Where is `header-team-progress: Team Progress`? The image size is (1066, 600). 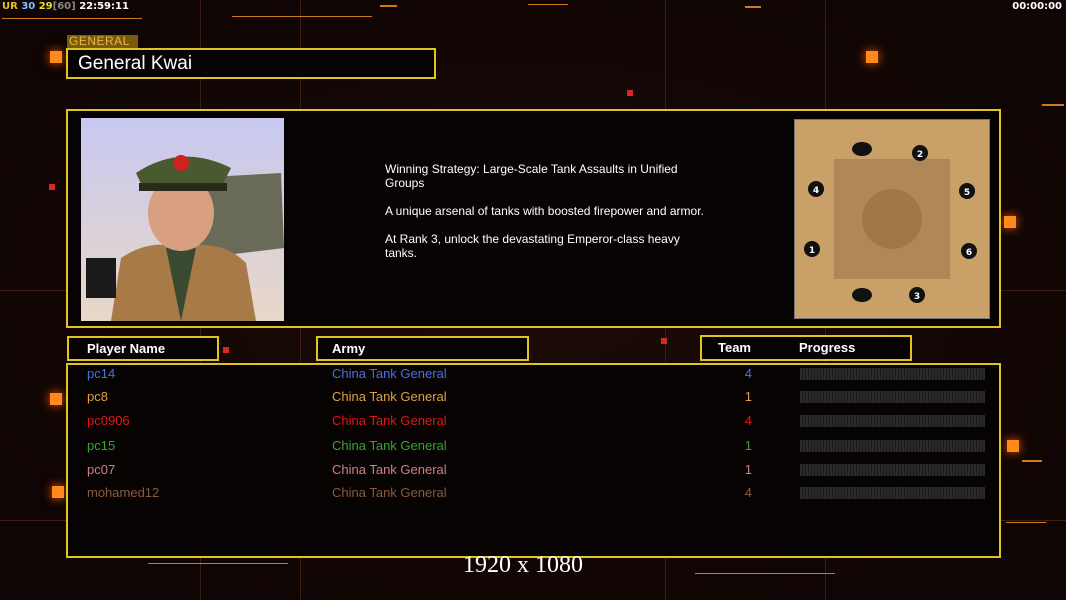 header-team-progress: Team Progress is located at coordinates (806, 348).